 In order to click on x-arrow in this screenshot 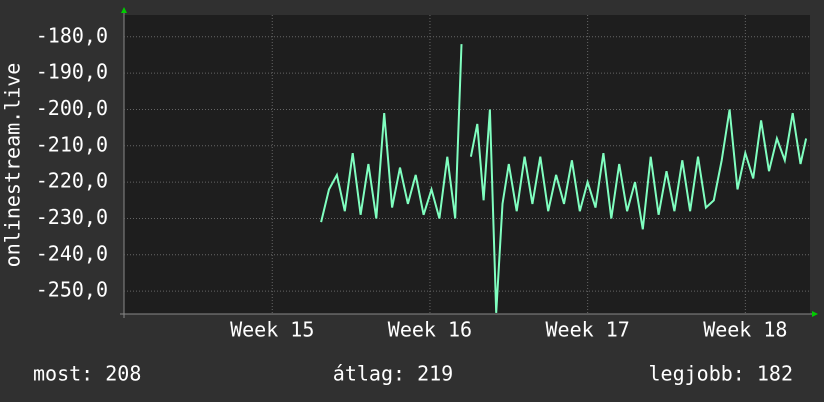, I will do `click(815, 314)`.